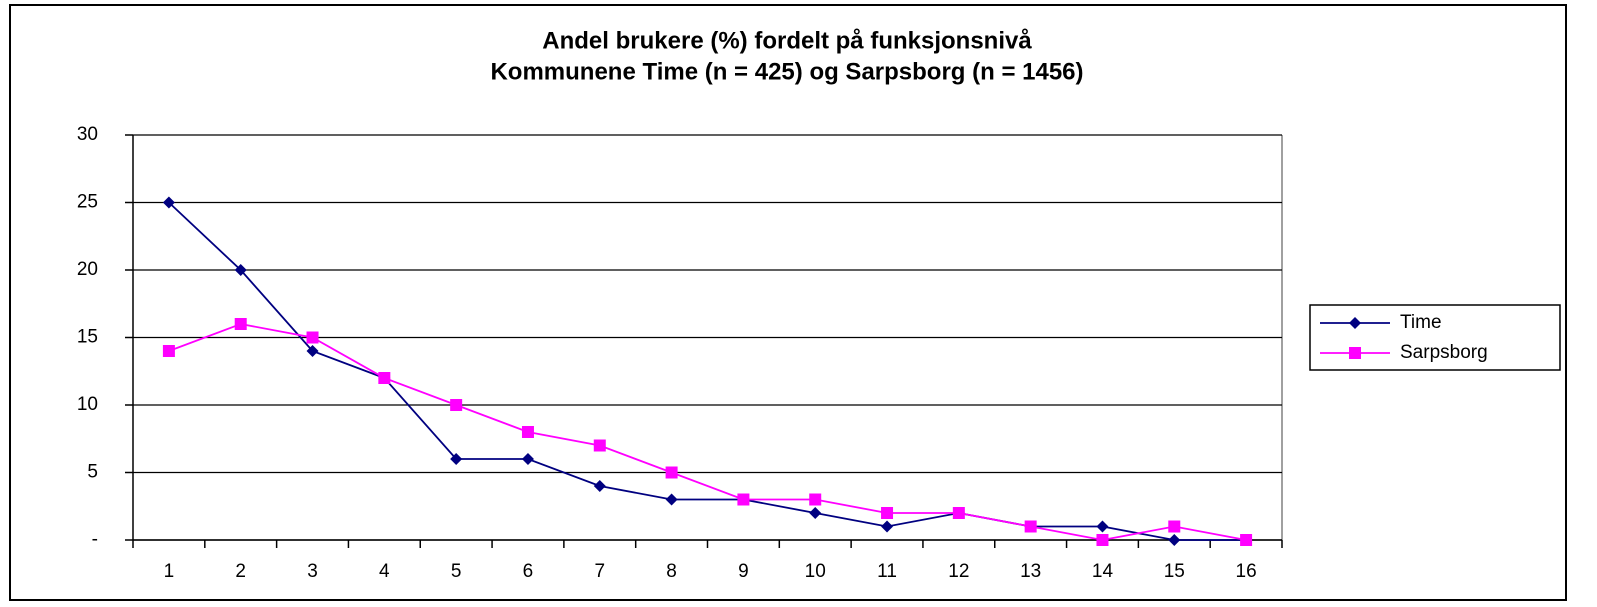 The image size is (1597, 607). What do you see at coordinates (1435, 337) in the screenshot?
I see `legend-box` at bounding box center [1435, 337].